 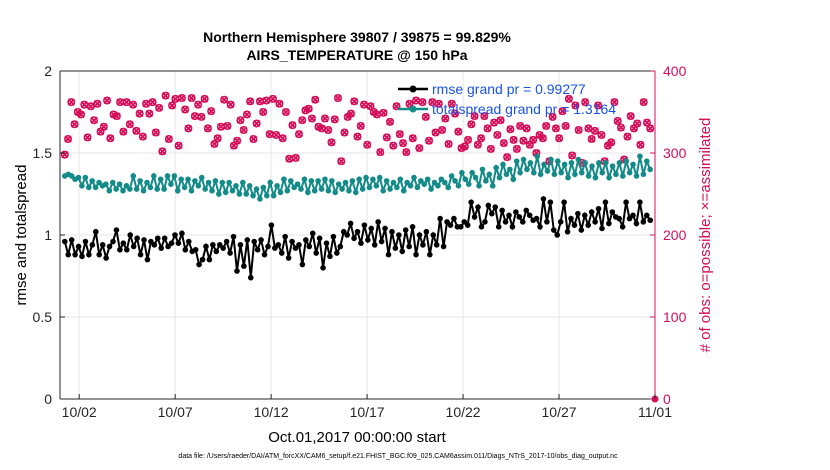 What do you see at coordinates (357, 178) in the screenshot?
I see `totalspread-series` at bounding box center [357, 178].